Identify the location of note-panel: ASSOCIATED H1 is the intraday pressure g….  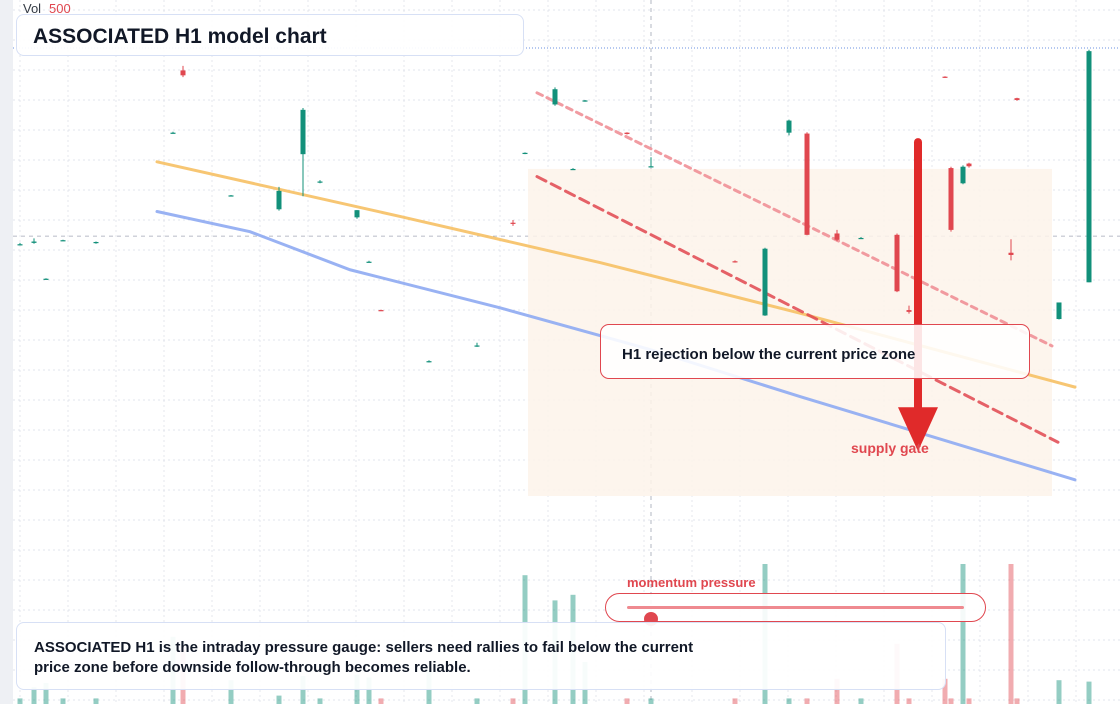
(481, 656).